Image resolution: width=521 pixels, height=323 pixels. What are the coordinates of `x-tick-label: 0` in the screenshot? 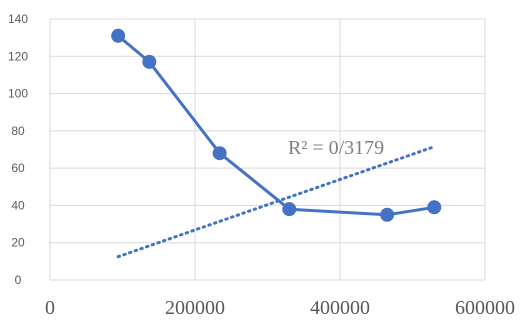 It's located at (50, 308).